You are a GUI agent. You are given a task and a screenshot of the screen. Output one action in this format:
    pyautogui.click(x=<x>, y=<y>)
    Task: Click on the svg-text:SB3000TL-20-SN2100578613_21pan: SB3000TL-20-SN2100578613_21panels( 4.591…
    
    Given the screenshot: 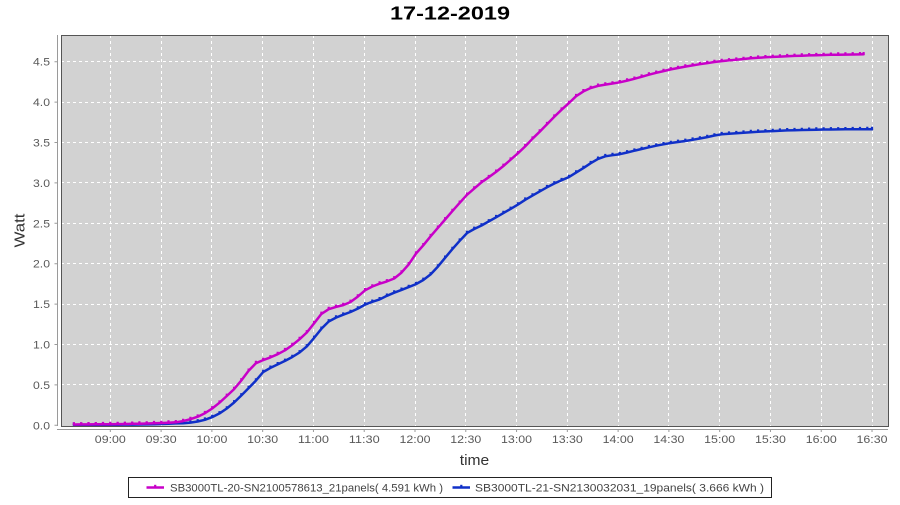 What is the action you would take?
    pyautogui.click(x=306, y=489)
    